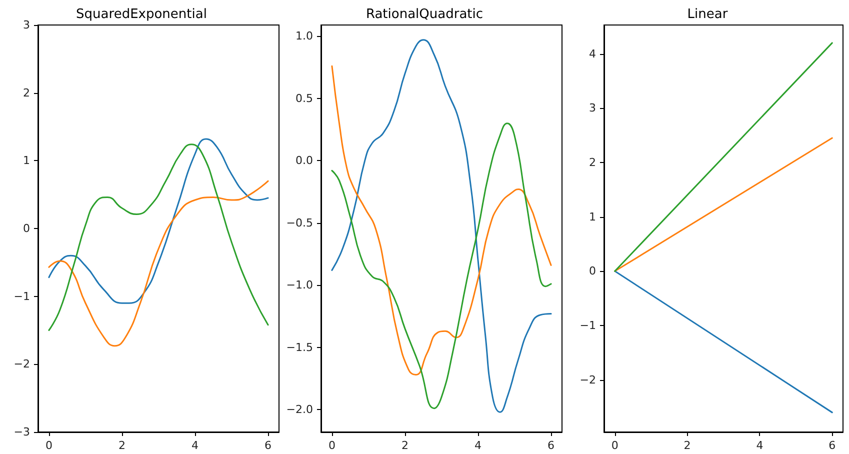  Describe the element at coordinates (299, 409) in the screenshot. I see `y-tick-label: −2.0` at that location.